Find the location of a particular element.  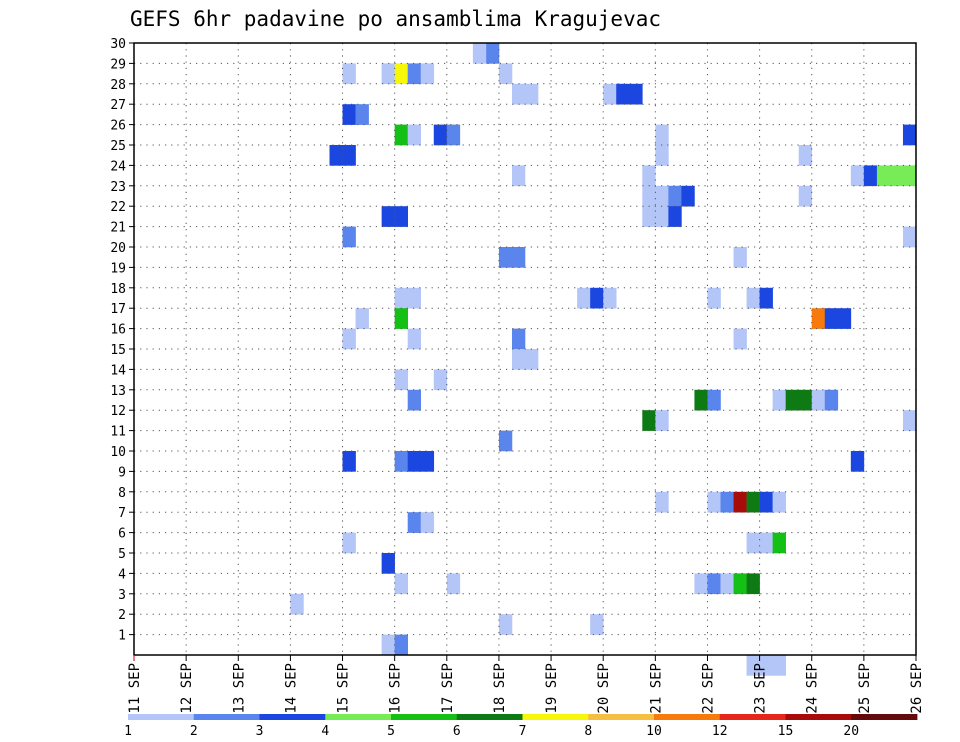

legend-level-label: 8 is located at coordinates (588, 731).